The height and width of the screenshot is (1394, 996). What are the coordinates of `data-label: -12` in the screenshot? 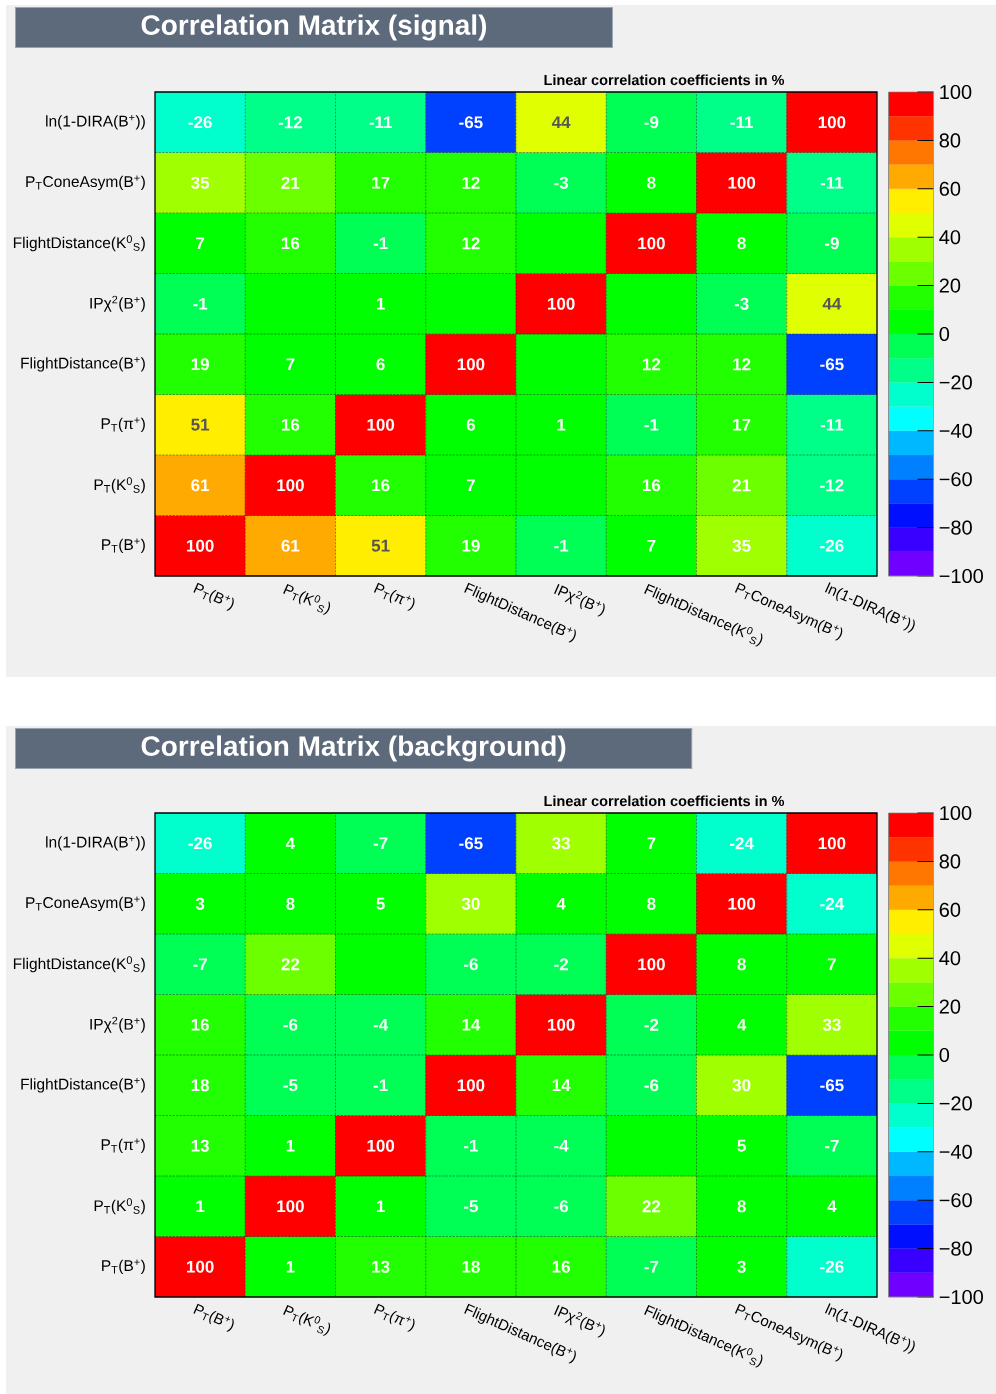 It's located at (832, 485).